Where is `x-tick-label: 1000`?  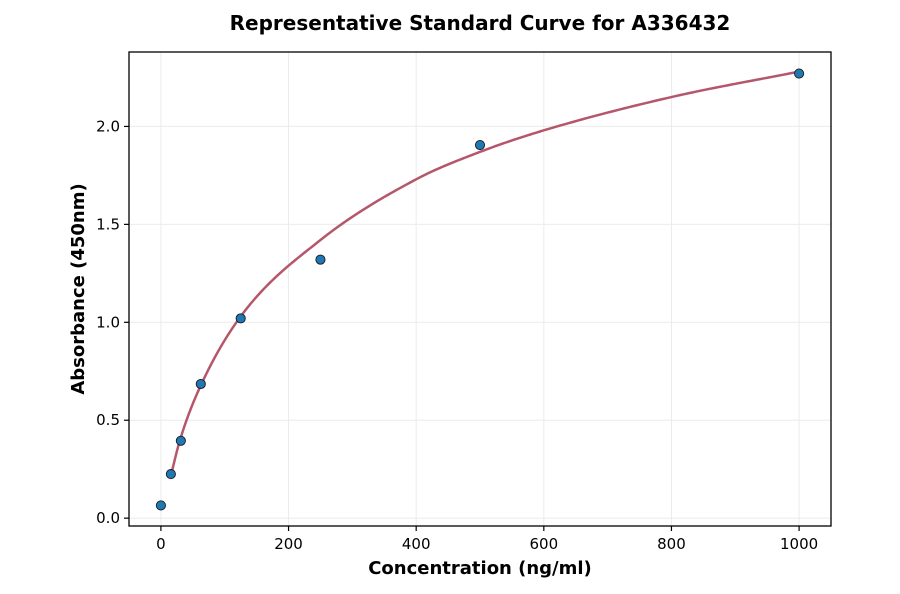
x-tick-label: 1000 is located at coordinates (799, 544).